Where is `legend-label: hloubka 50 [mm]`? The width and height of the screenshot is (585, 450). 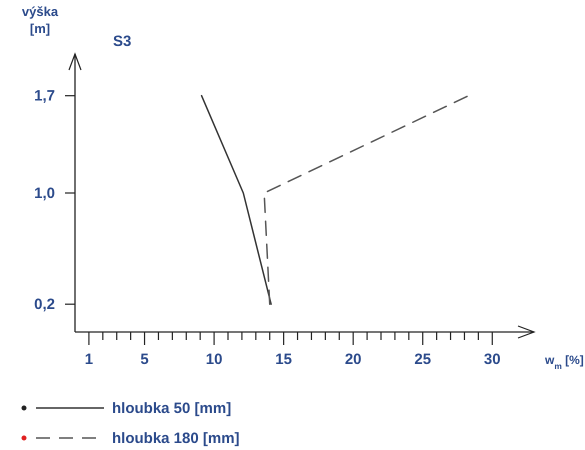 legend-label: hloubka 50 [mm] is located at coordinates (172, 408).